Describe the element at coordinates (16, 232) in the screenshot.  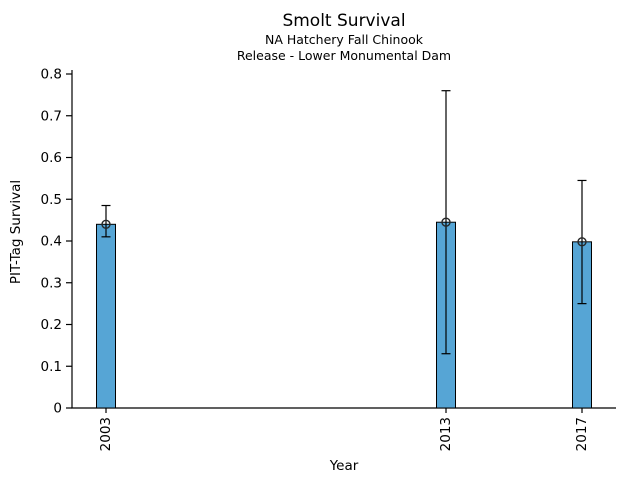
I see `y-axis-title: PIT-Tag Survival` at that location.